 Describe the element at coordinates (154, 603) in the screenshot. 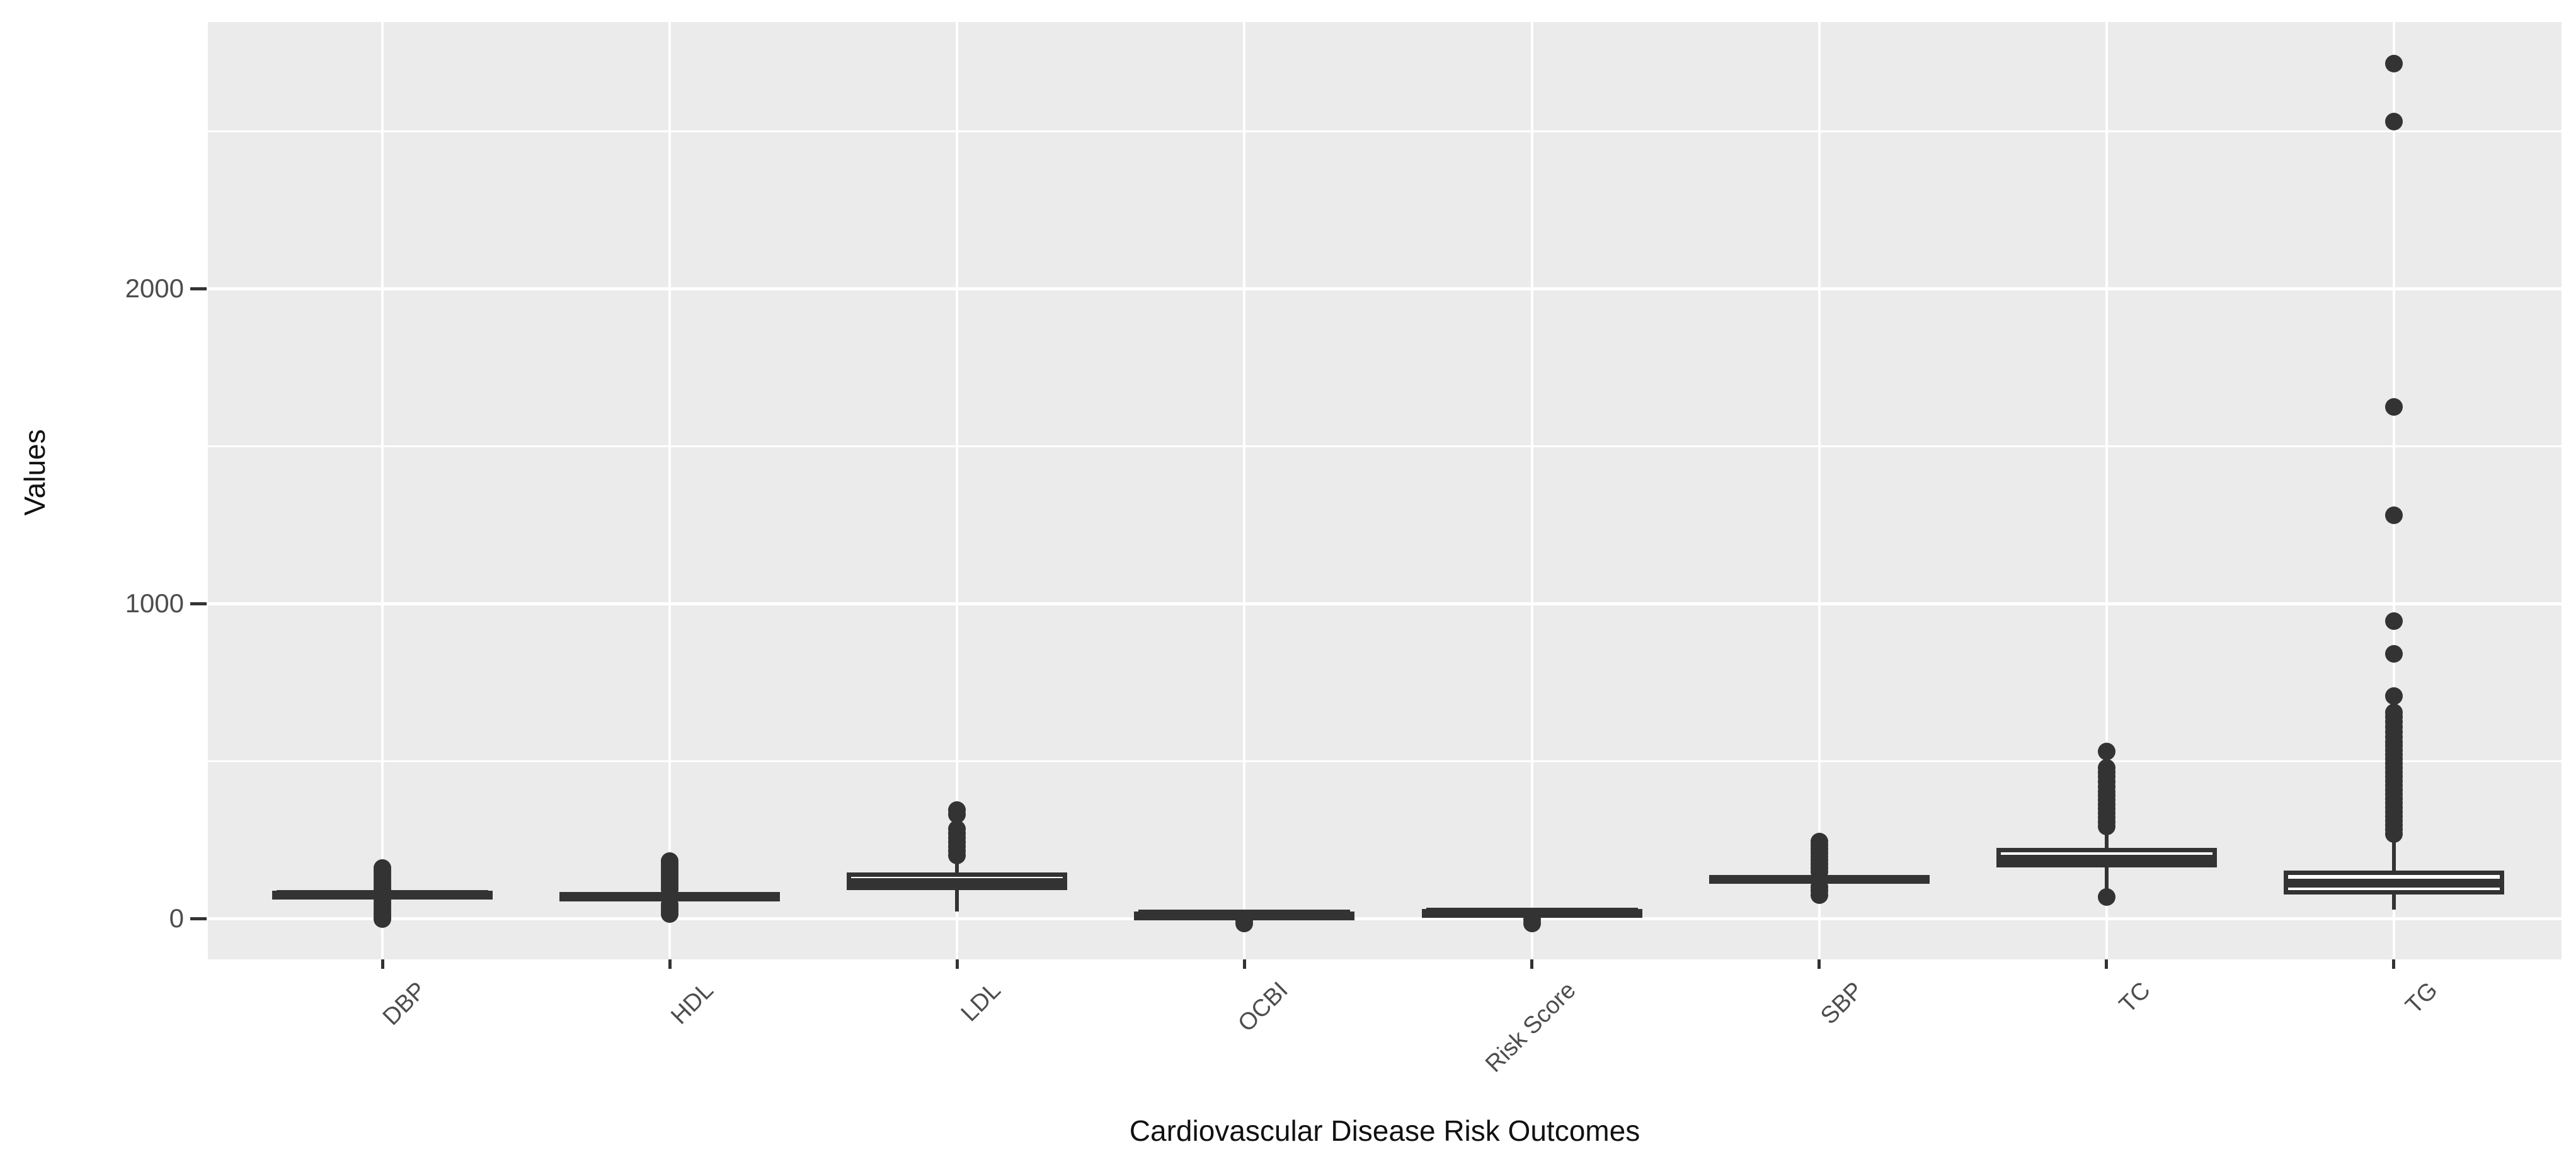

I see `y-tick-label: 1000` at that location.